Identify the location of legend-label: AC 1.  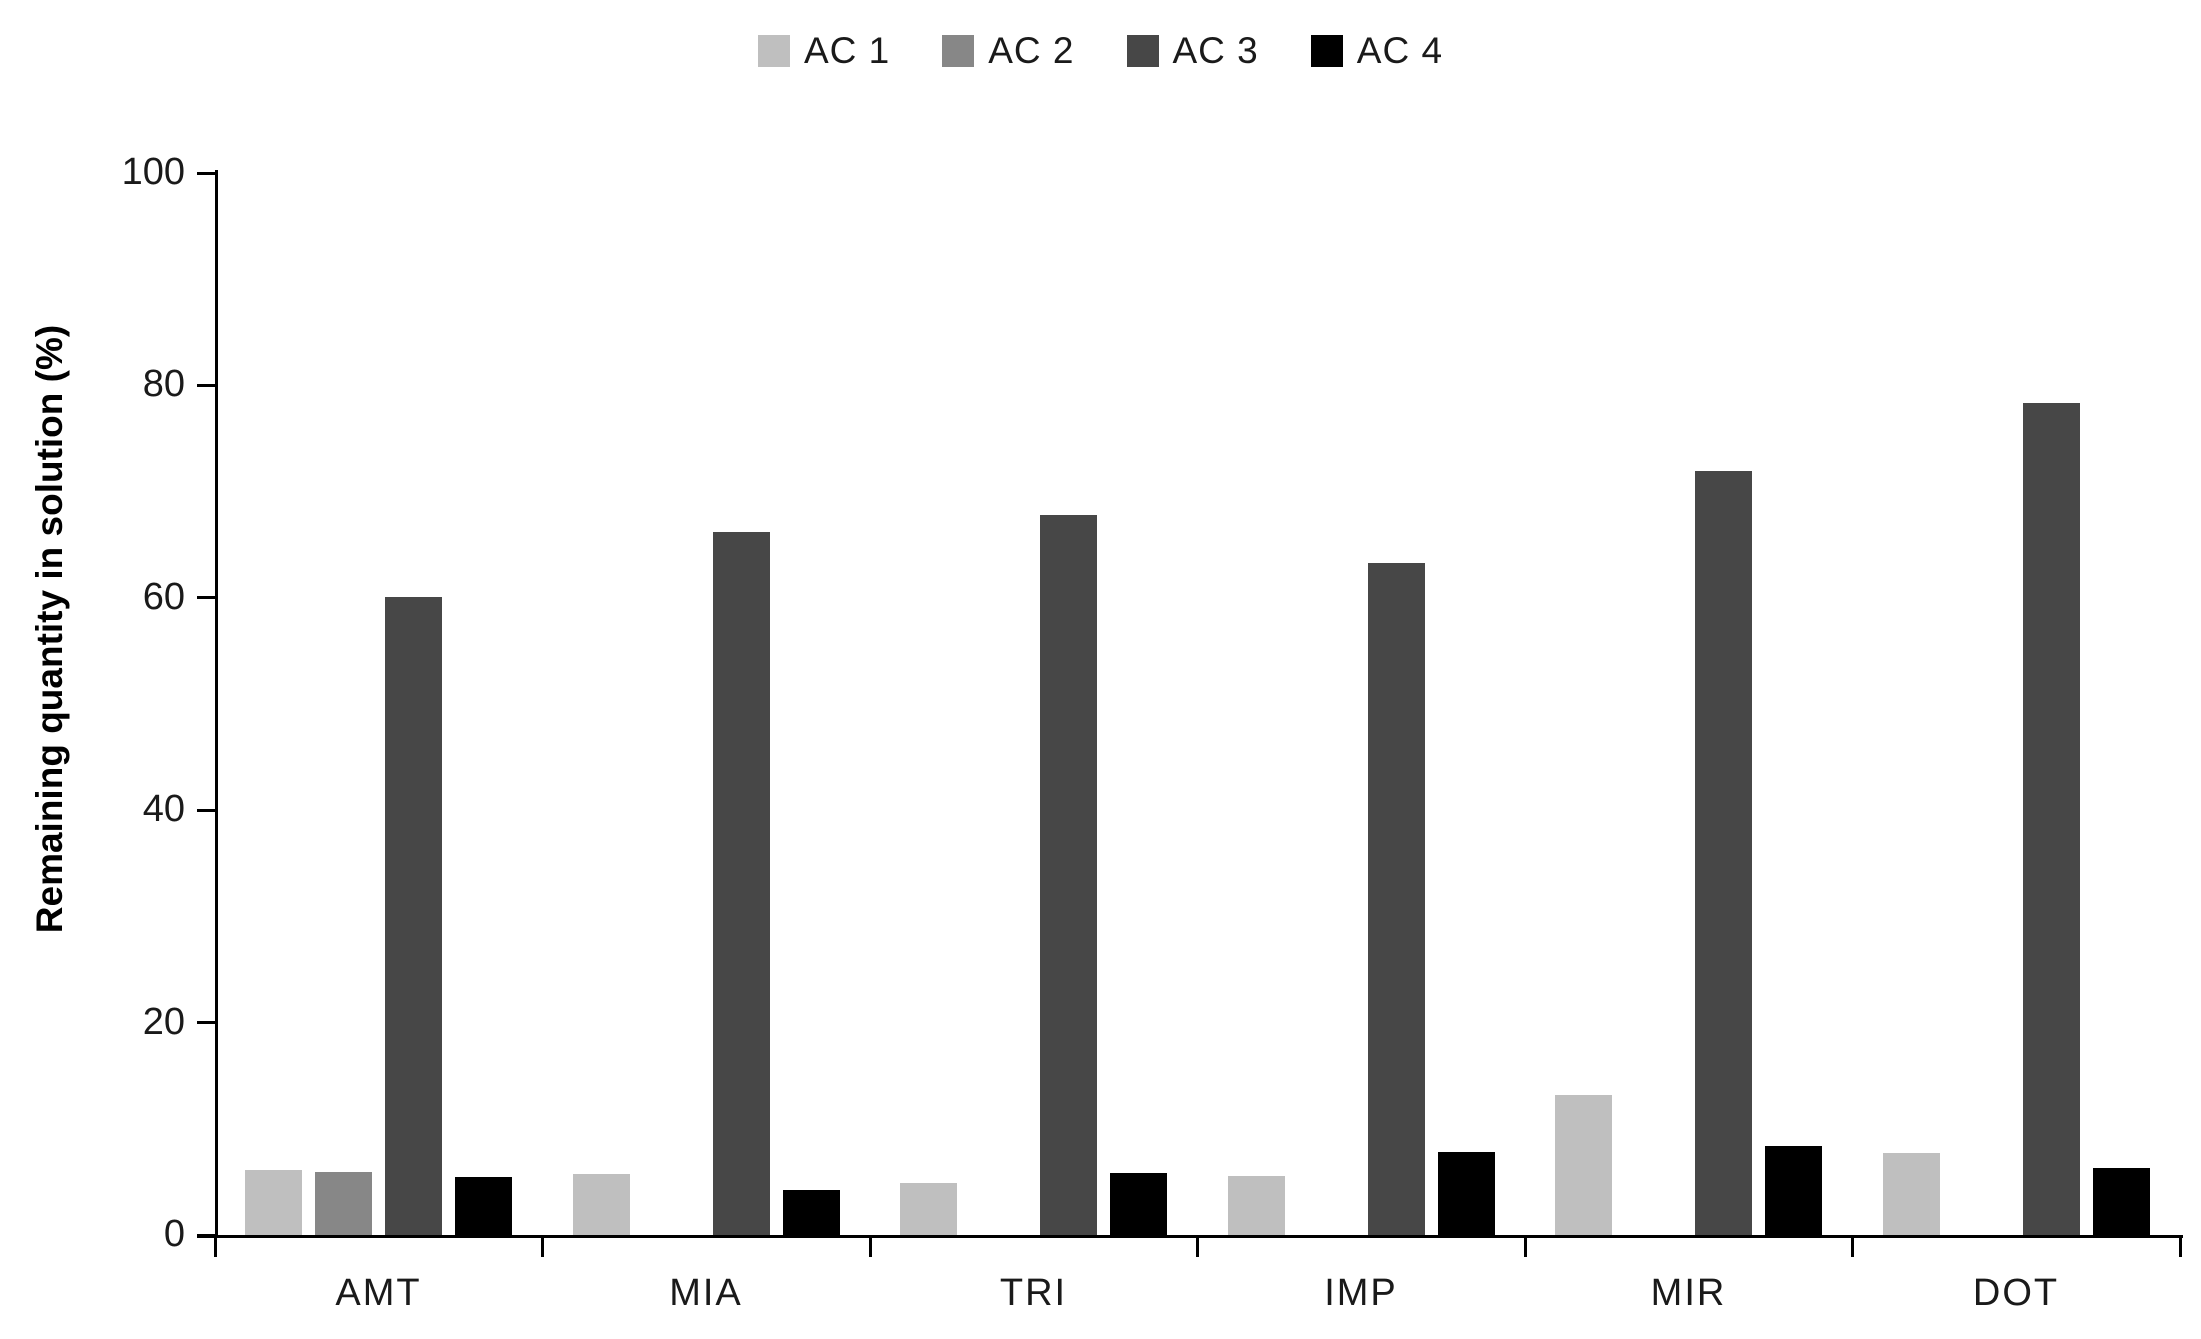
(847, 50).